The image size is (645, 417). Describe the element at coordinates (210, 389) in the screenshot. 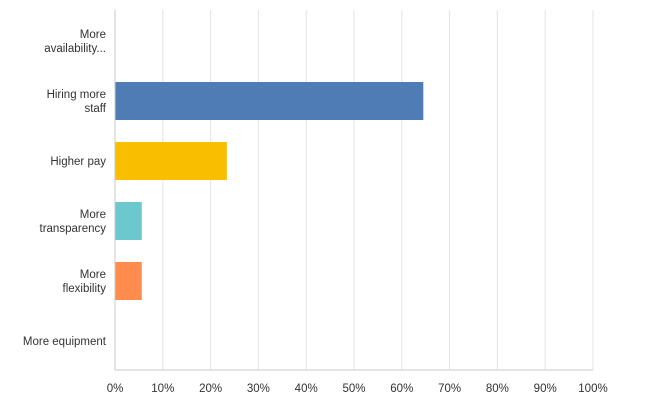

I see `x-tick-label: 20%` at that location.